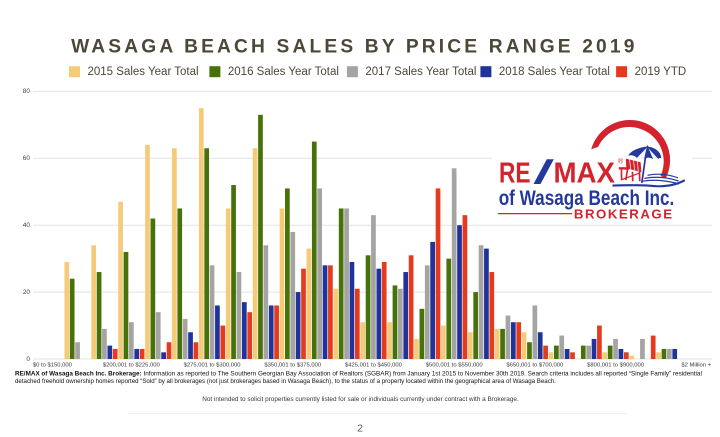 The width and height of the screenshot is (720, 437). I want to click on svg-text: 2, so click(360, 429).